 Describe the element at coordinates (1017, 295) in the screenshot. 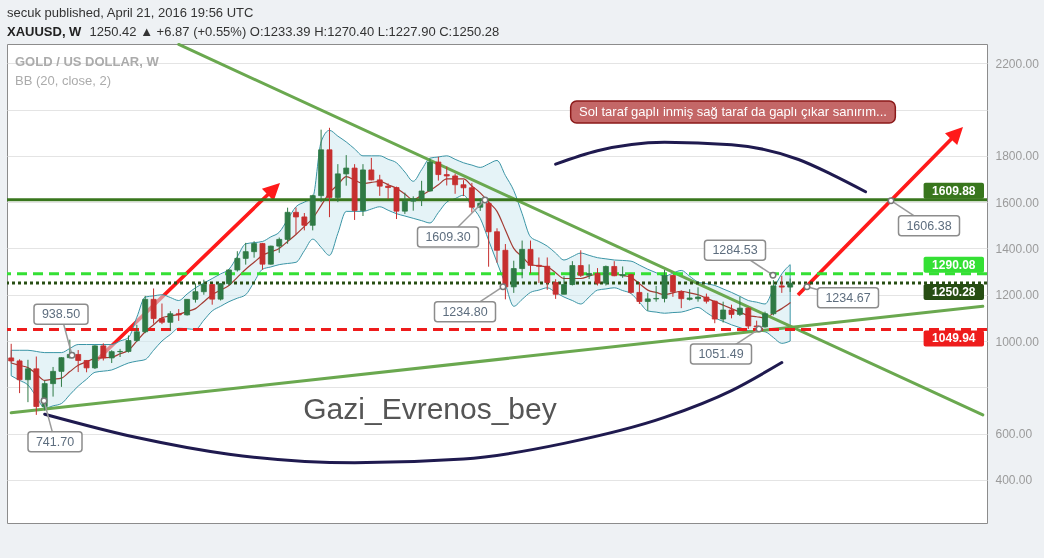

I see `y-tick-label: 1200.00` at that location.